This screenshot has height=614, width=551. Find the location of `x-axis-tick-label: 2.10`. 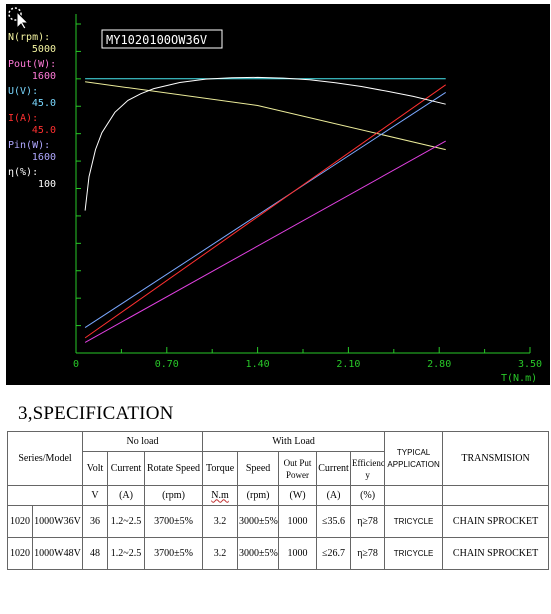

x-axis-tick-label: 2.10 is located at coordinates (348, 364).